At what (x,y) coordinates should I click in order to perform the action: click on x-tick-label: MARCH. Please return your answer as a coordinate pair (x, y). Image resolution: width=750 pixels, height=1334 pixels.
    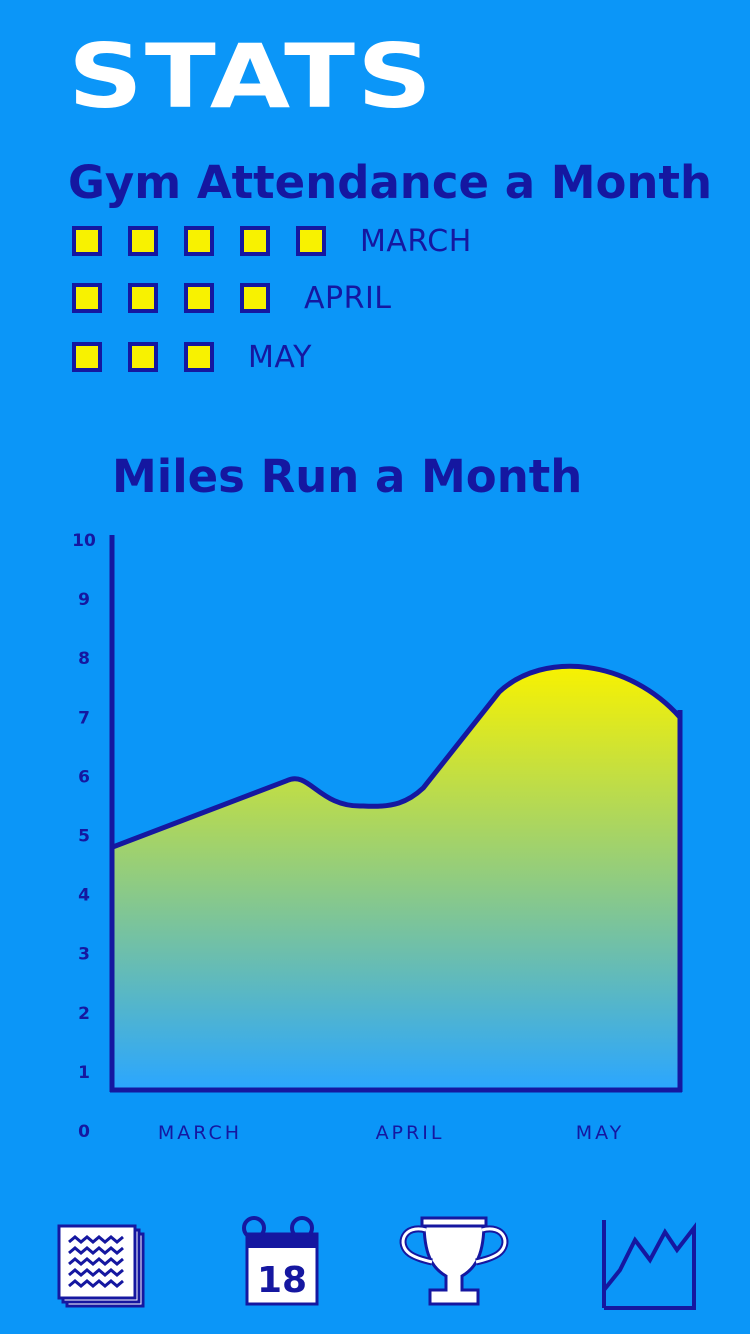
    Looking at the image, I should click on (200, 1133).